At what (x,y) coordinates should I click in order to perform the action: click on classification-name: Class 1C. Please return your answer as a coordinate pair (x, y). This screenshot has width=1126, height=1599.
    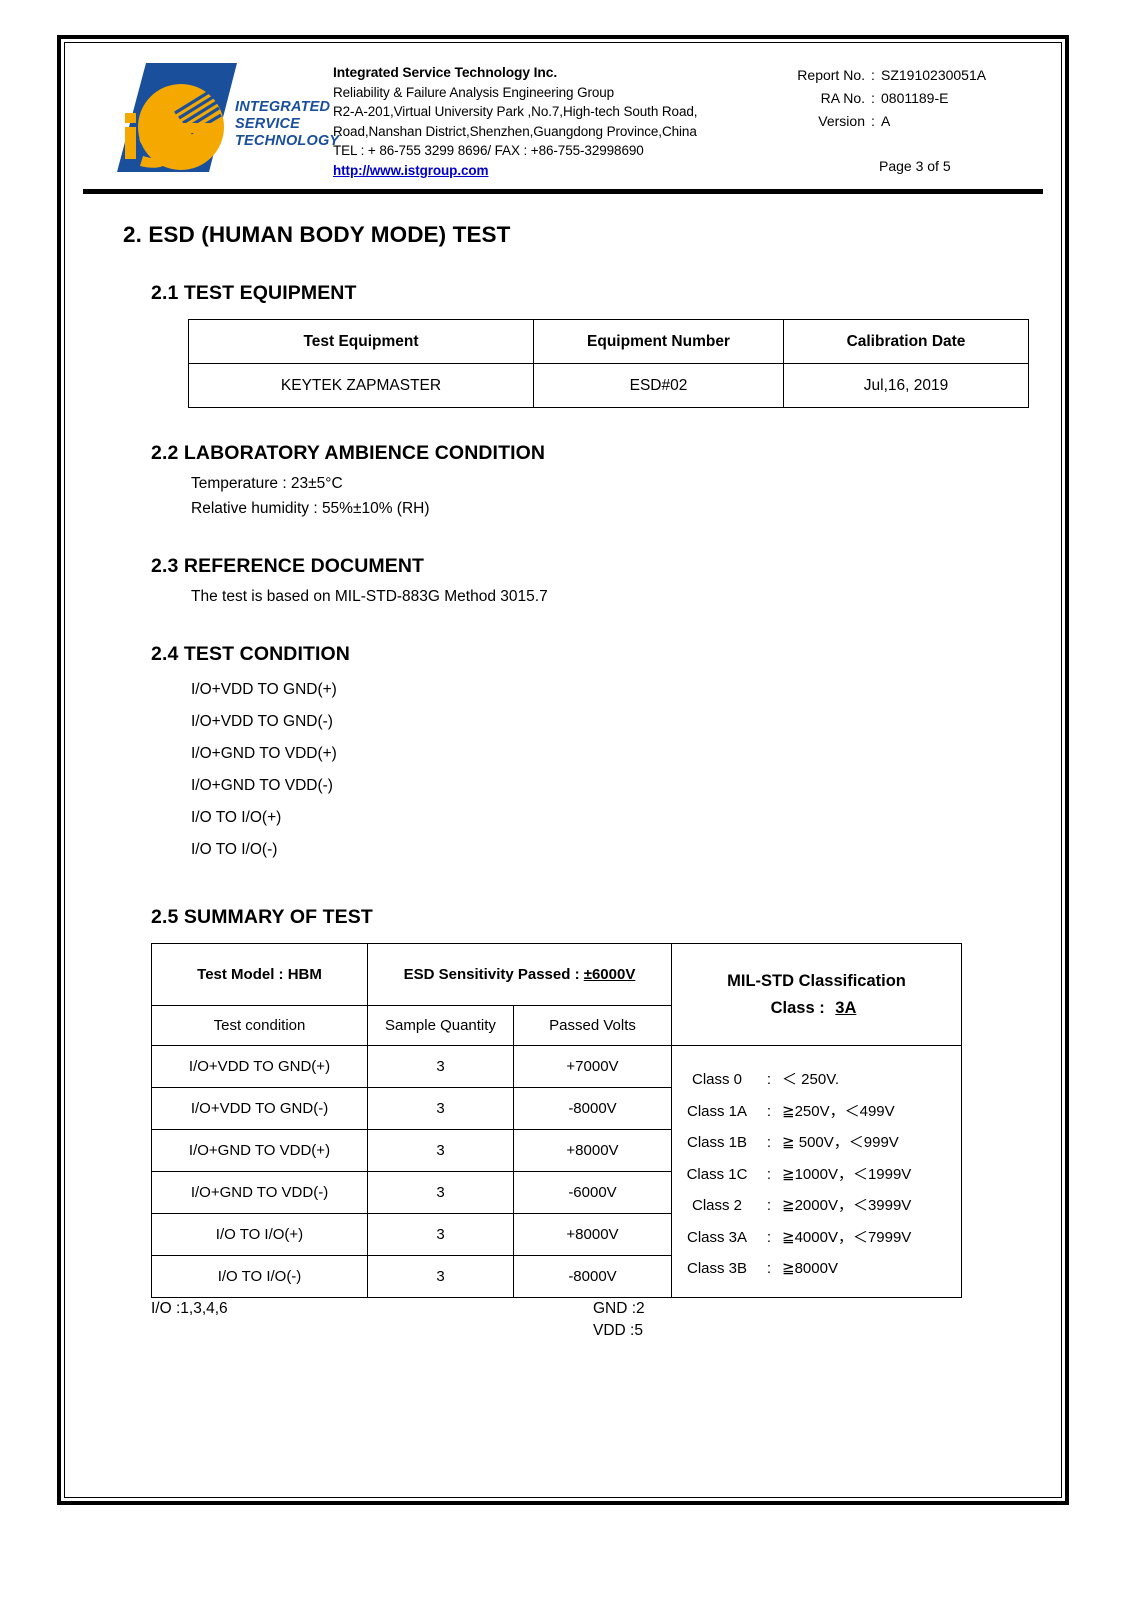
    Looking at the image, I should click on (717, 1174).